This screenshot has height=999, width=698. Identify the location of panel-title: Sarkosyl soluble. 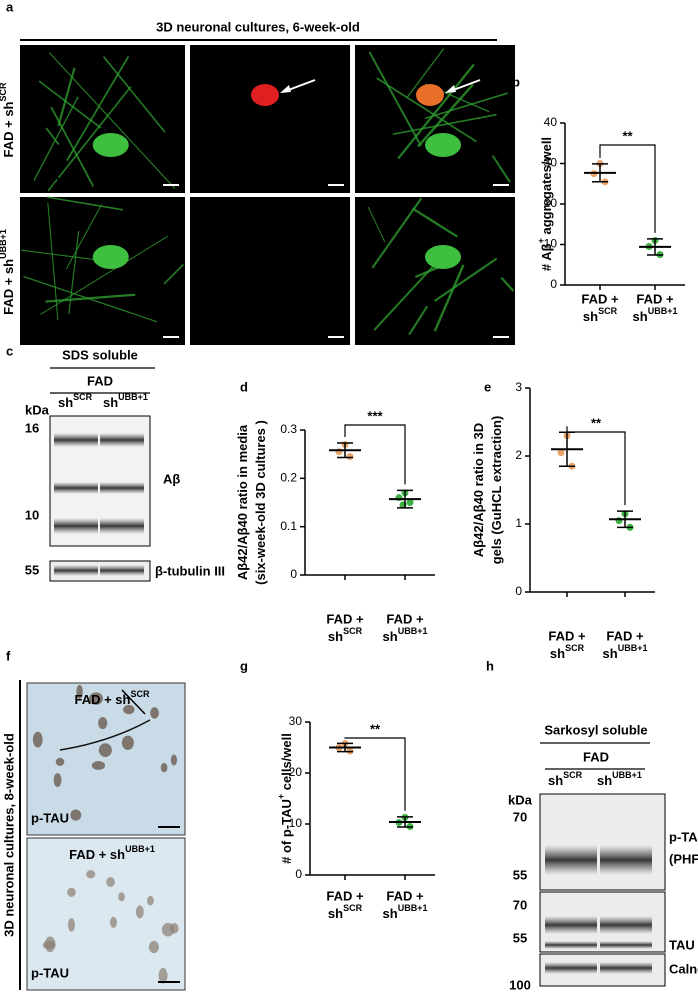
(595, 729).